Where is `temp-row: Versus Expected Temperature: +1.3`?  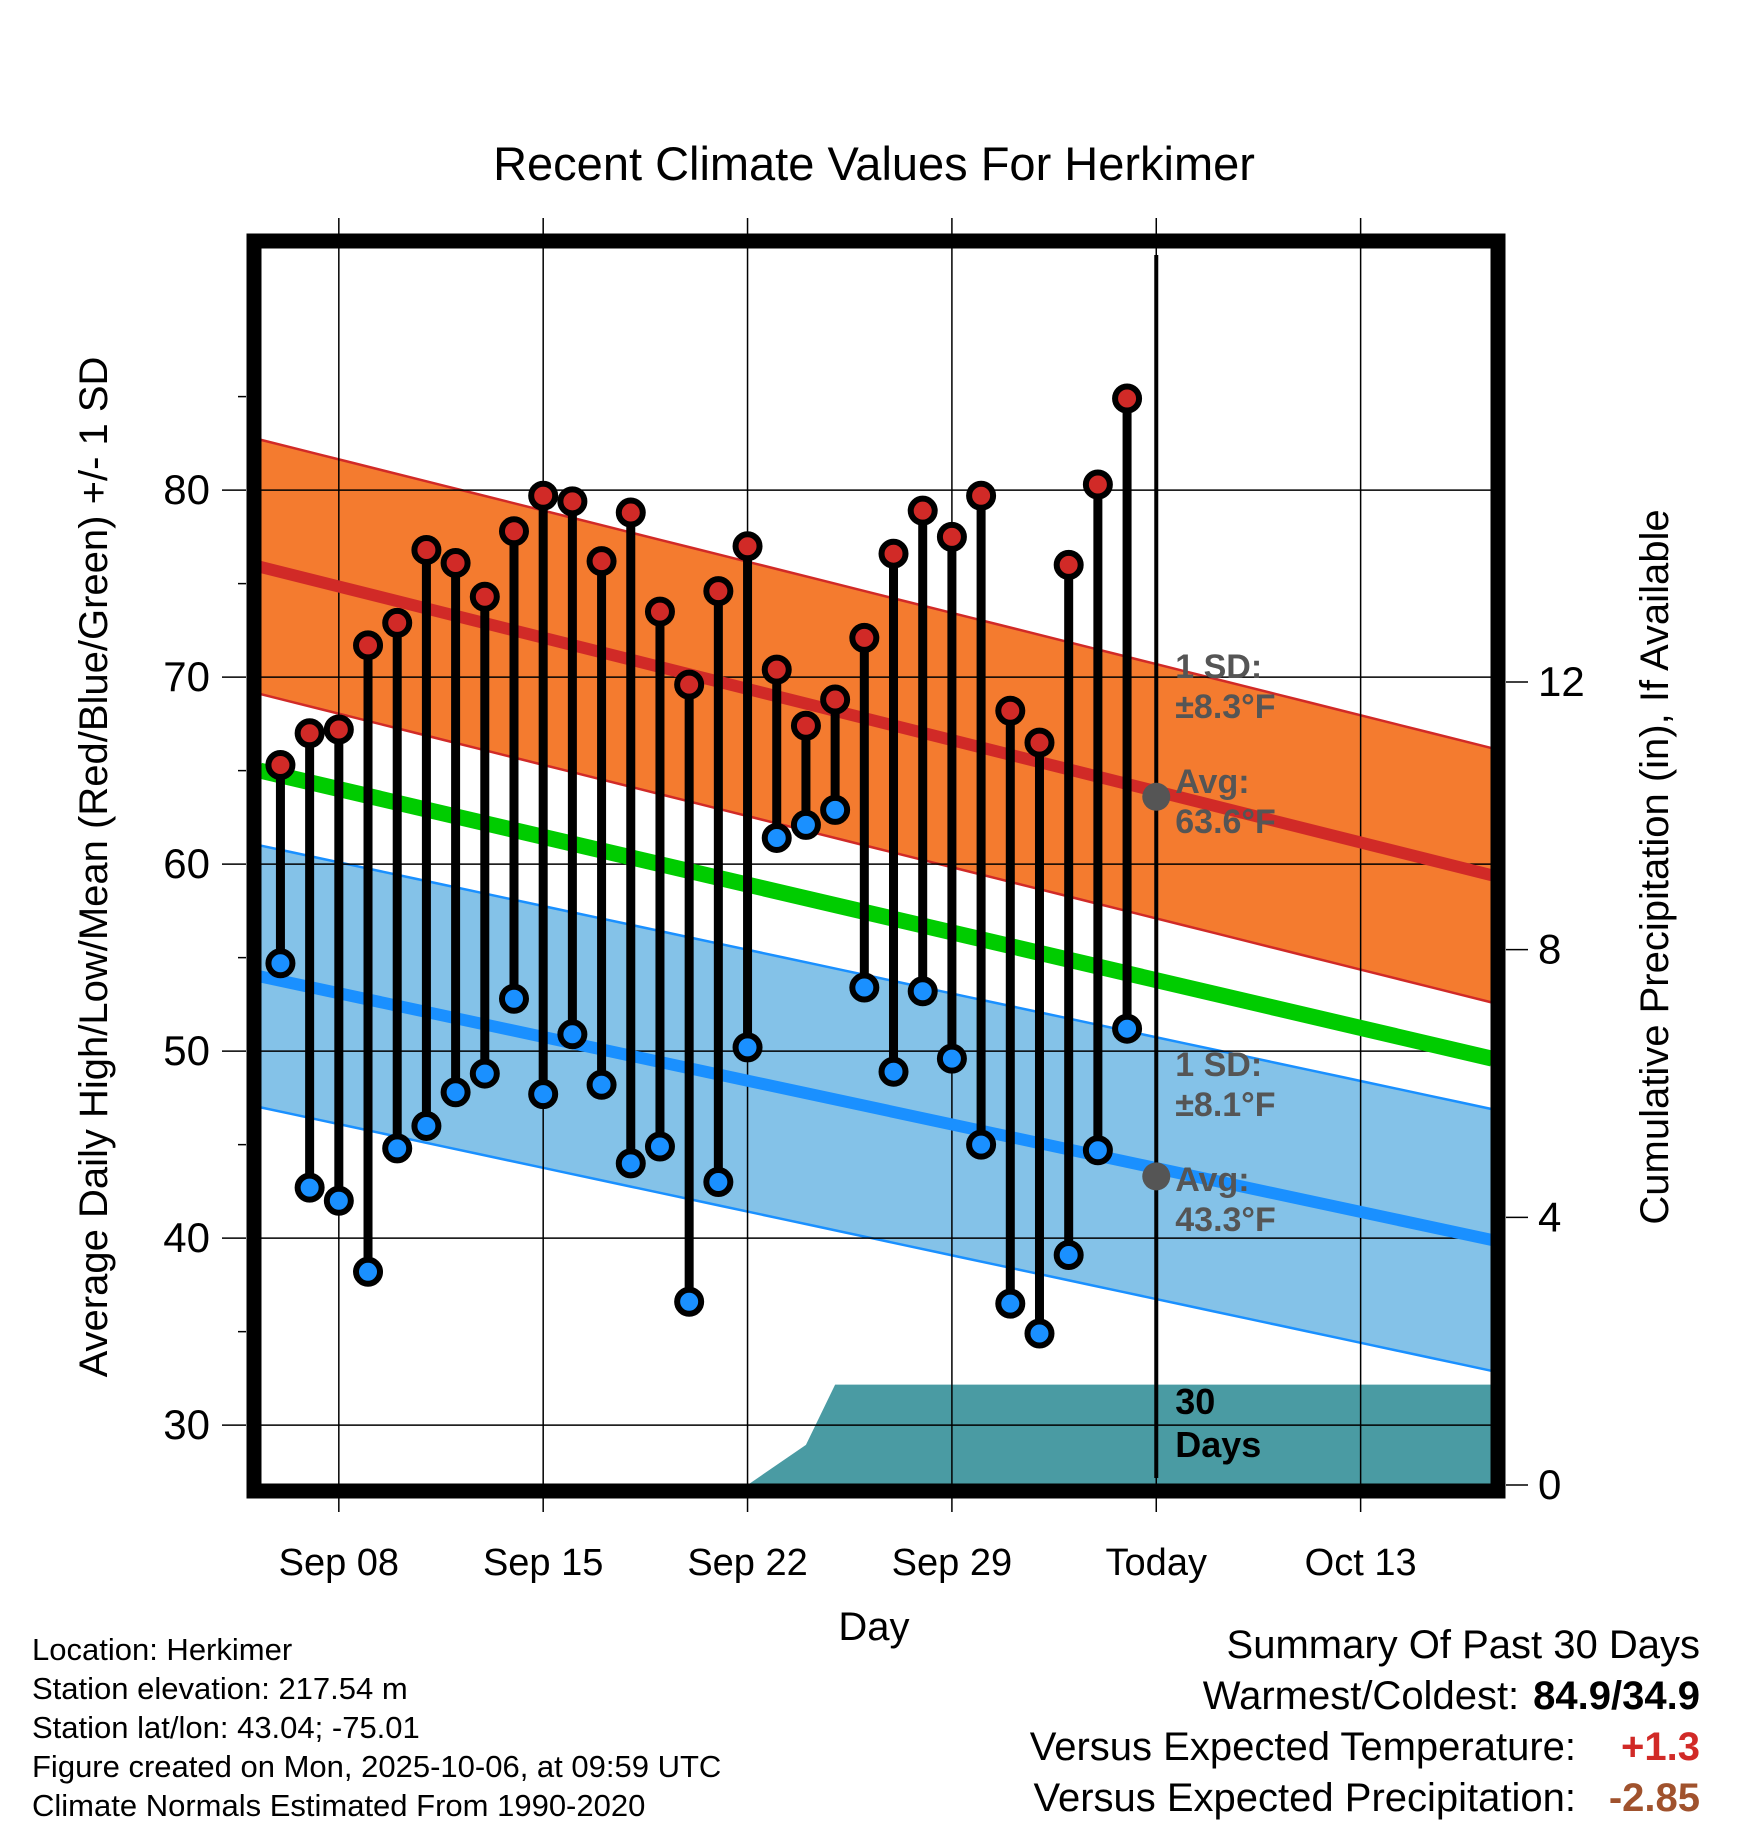
temp-row: Versus Expected Temperature: +1.3 is located at coordinates (1365, 1747).